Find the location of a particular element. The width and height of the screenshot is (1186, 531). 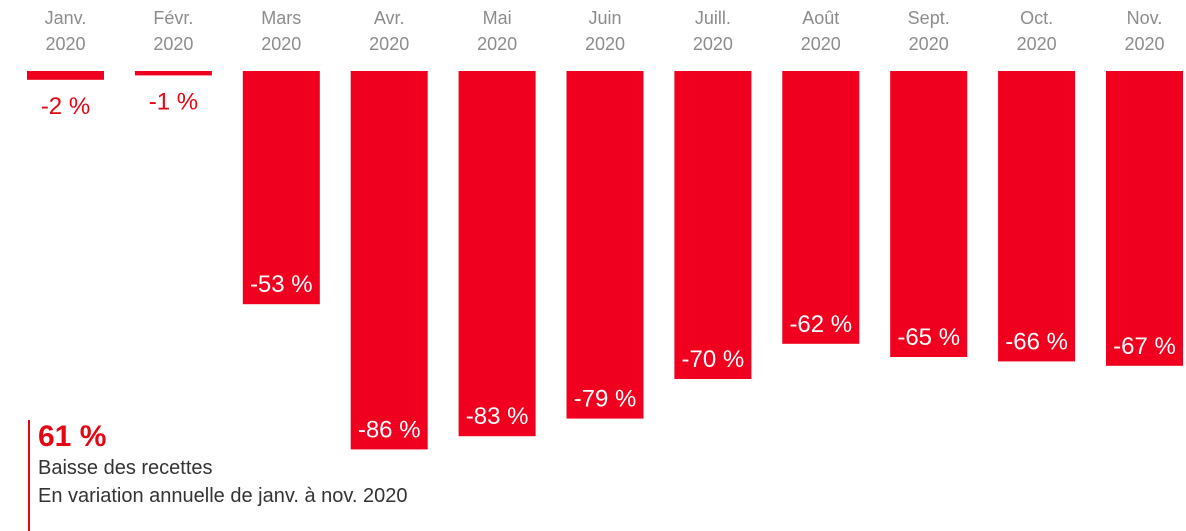

x-tick-label: Oct. is located at coordinates (1036, 18).